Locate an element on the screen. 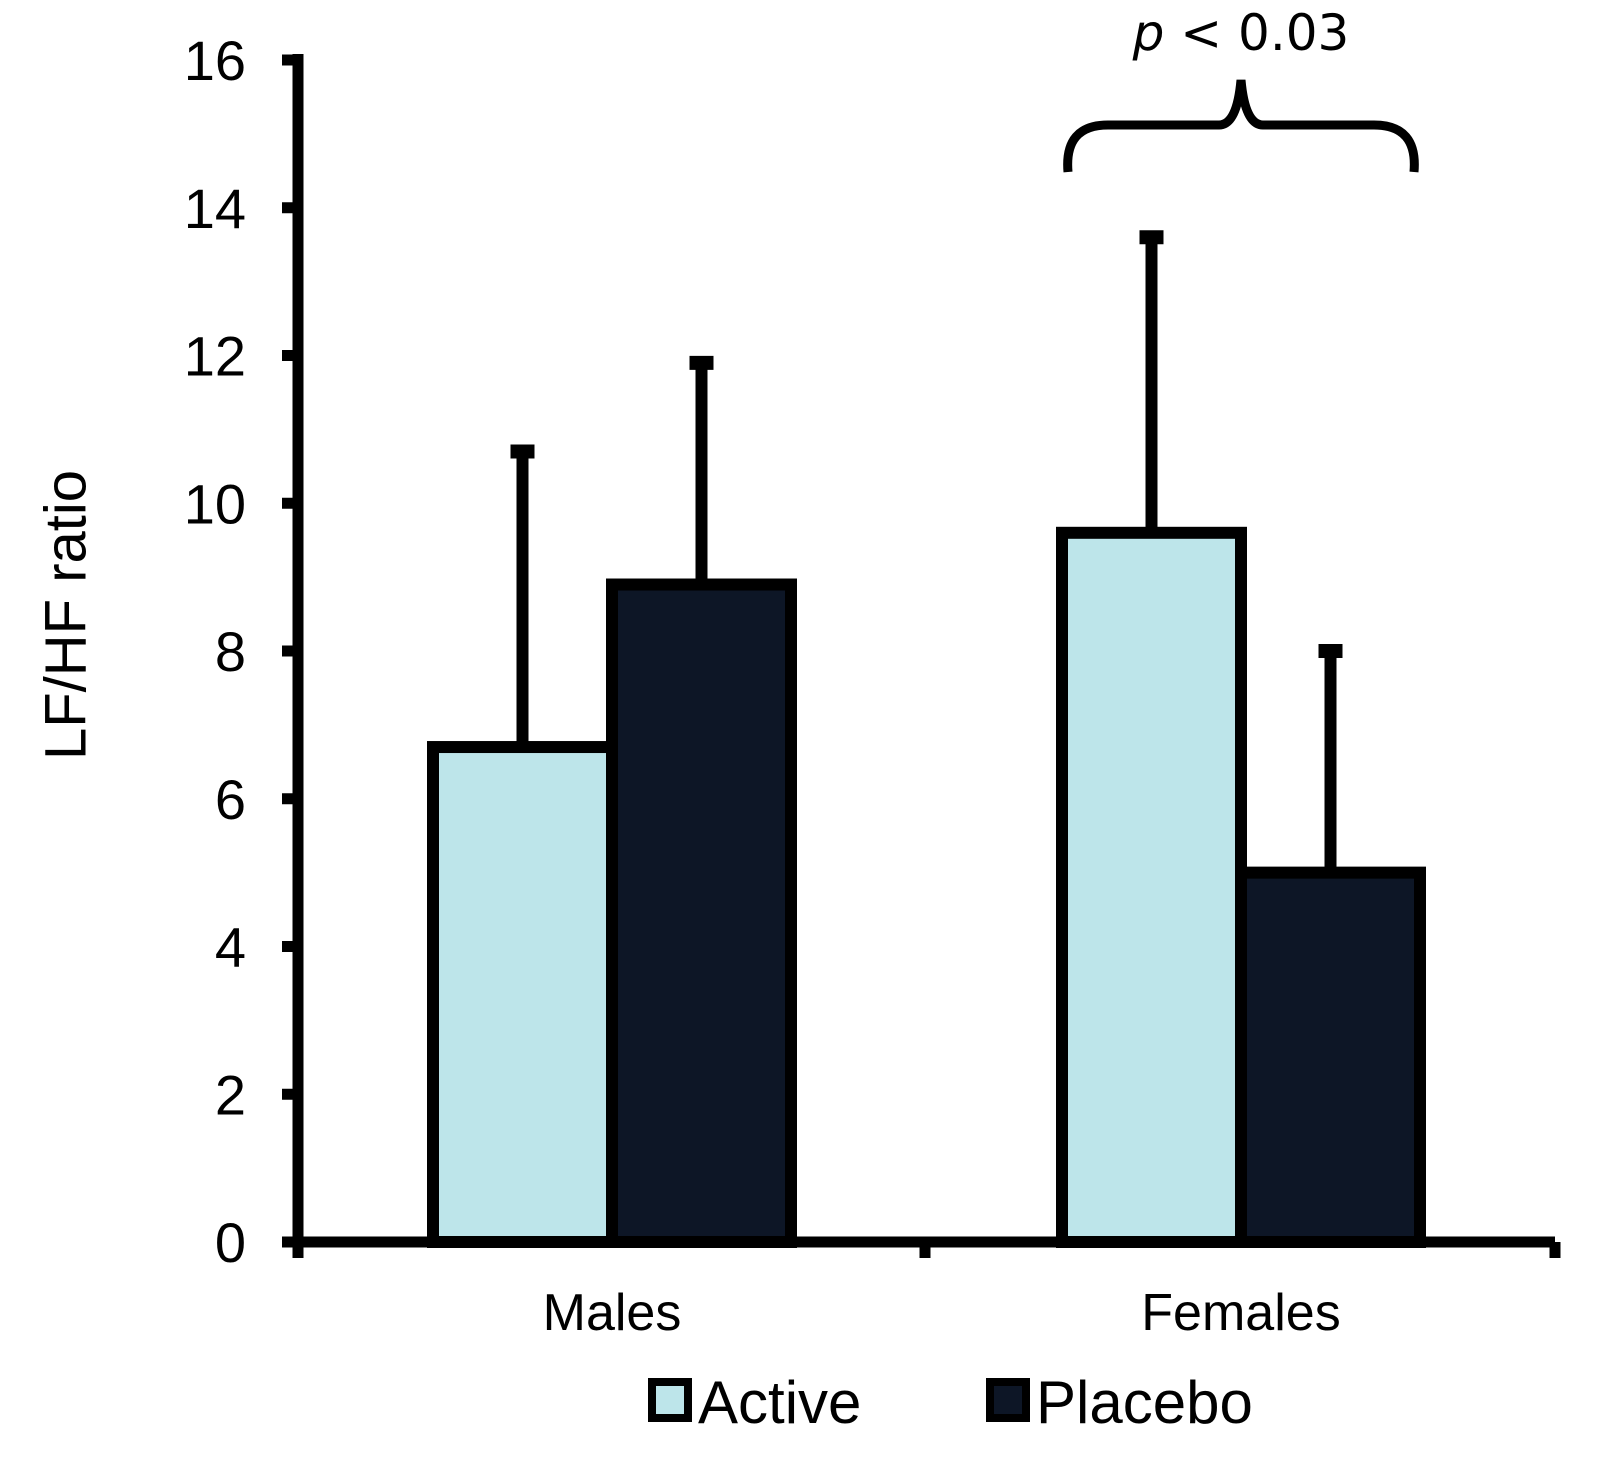 The width and height of the screenshot is (1621, 1473). legend-label-active: Active is located at coordinates (779, 1402).